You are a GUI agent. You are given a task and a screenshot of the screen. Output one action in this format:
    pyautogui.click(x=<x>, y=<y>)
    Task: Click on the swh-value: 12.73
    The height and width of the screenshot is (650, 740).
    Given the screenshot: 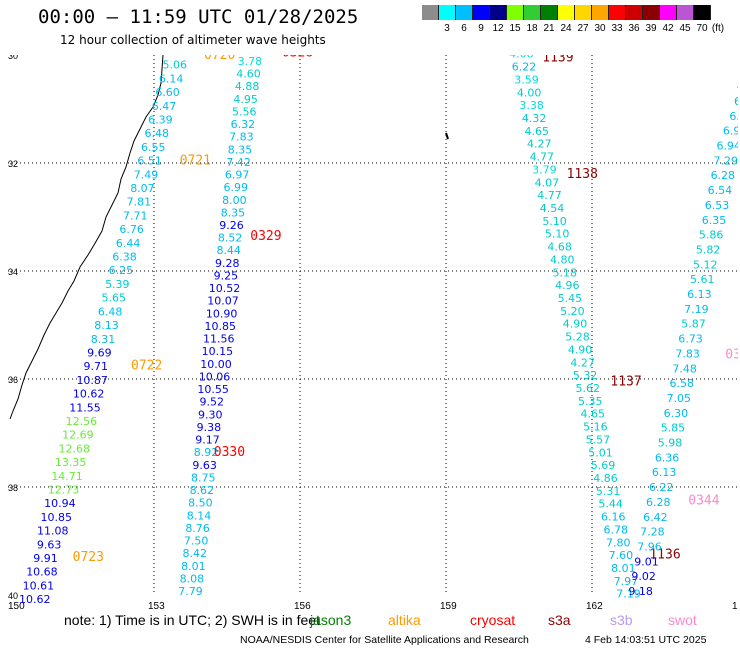 What is the action you would take?
    pyautogui.click(x=64, y=489)
    